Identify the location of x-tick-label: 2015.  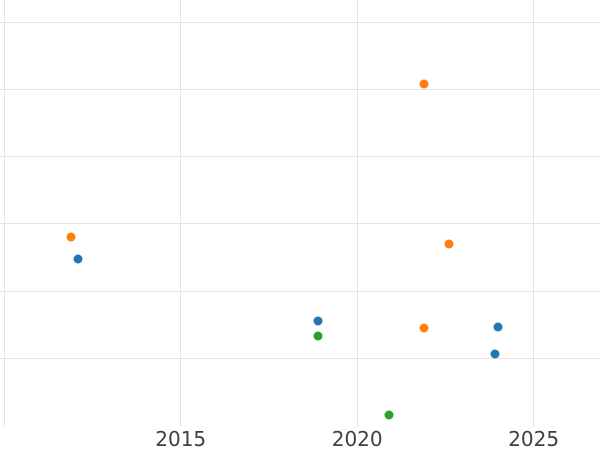
(181, 438).